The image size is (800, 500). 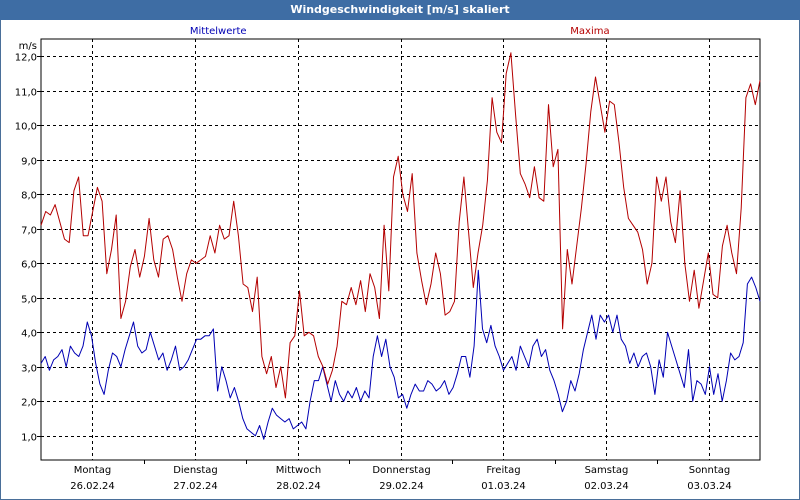 I want to click on x-tick-label-day: Samstag, so click(x=607, y=470).